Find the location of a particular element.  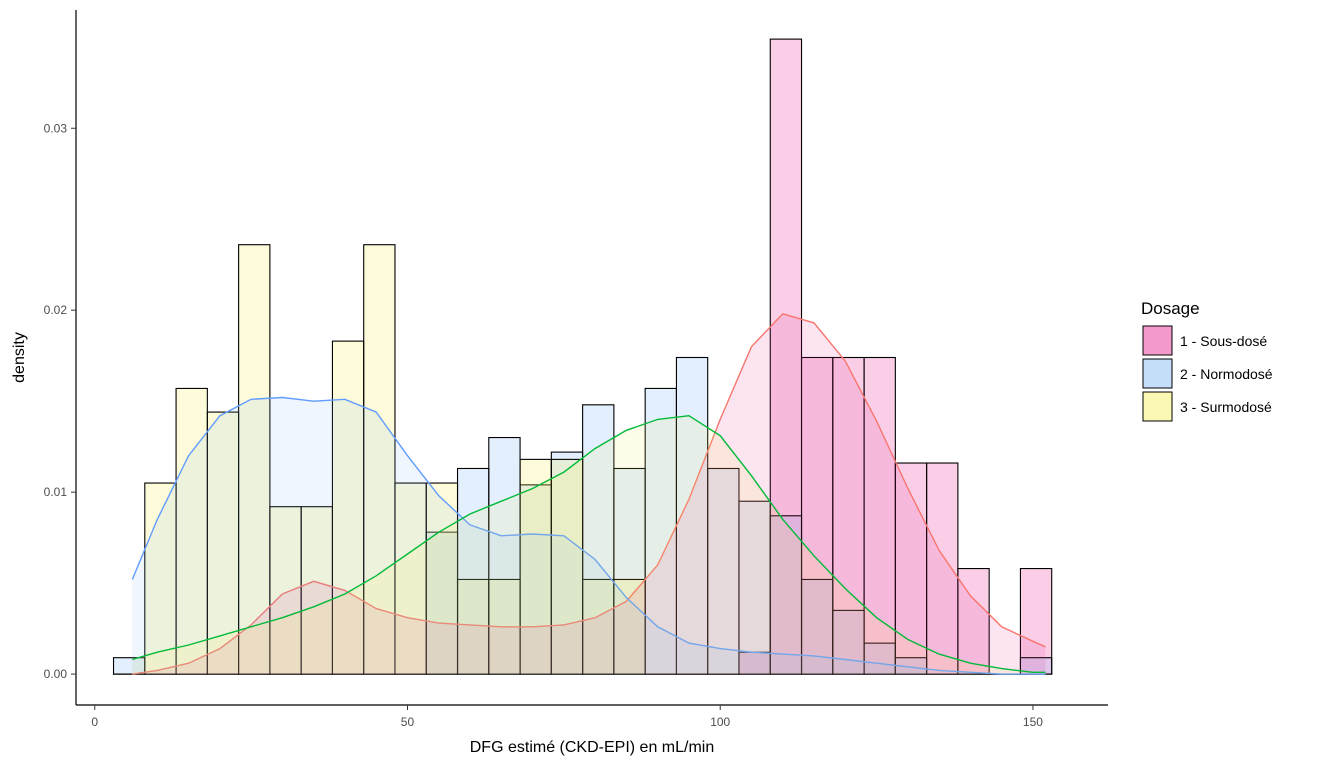

y-axis-title: density is located at coordinates (19, 357).